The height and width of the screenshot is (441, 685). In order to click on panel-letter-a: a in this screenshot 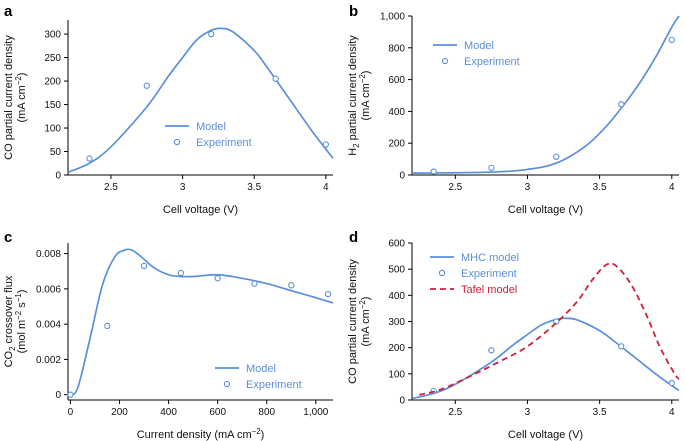, I will do `click(8, 11)`.